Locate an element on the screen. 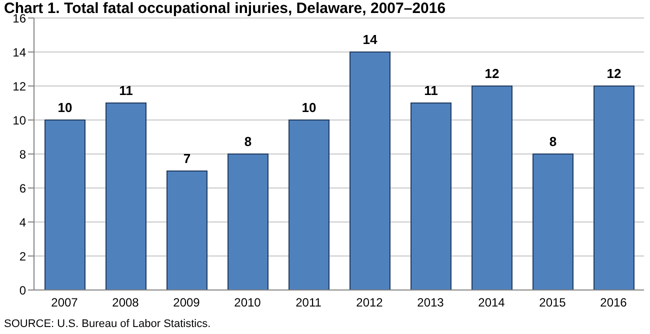 The height and width of the screenshot is (334, 650). y-tick-label: 6 is located at coordinates (22, 188).